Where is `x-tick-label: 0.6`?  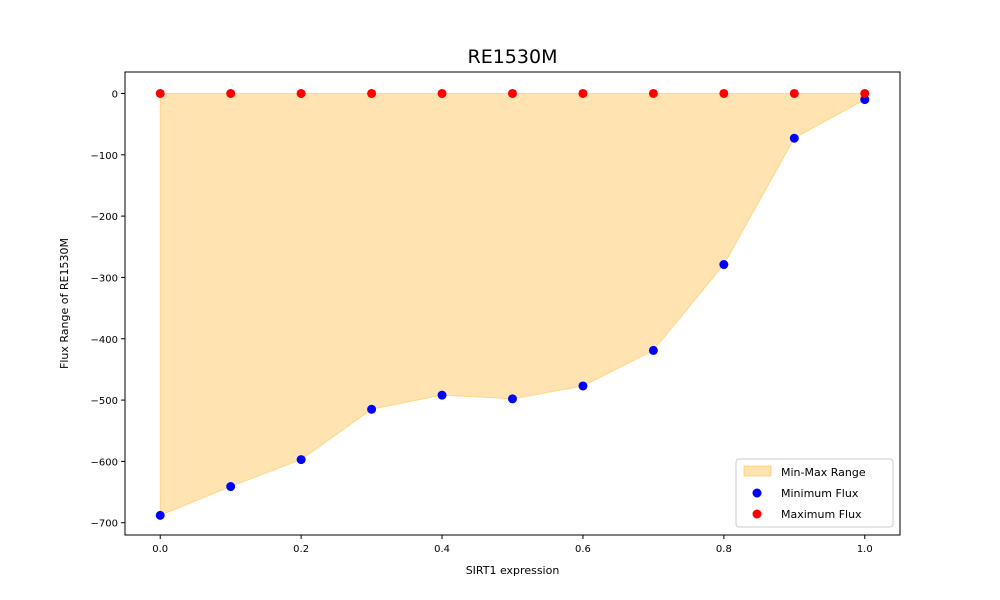
x-tick-label: 0.6 is located at coordinates (583, 549).